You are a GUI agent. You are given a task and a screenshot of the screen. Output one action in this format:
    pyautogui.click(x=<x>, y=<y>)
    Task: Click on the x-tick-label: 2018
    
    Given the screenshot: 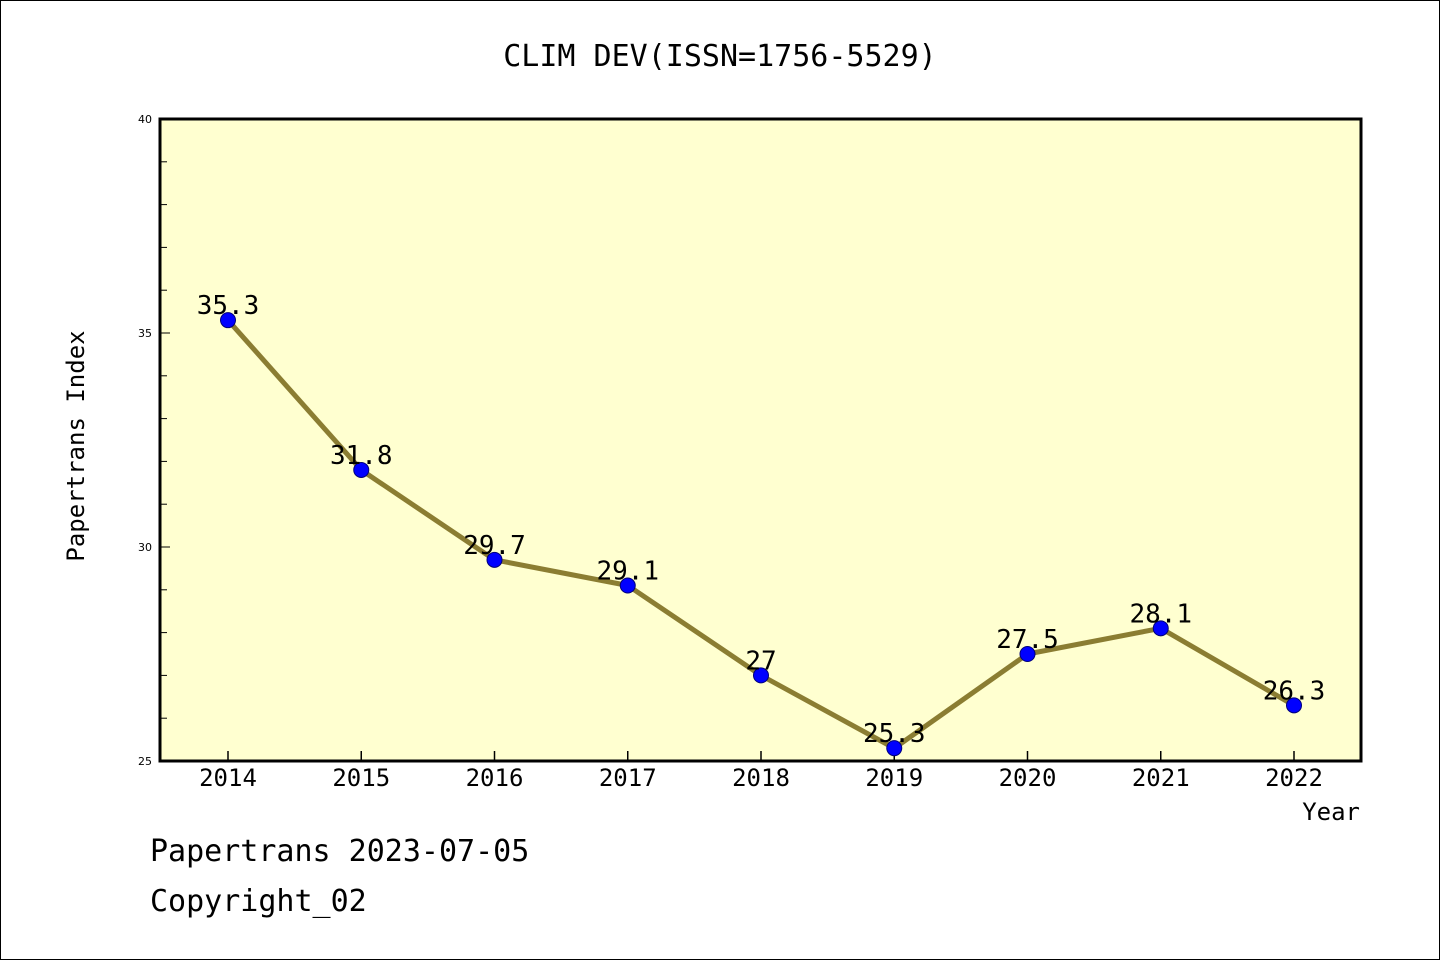 What is the action you would take?
    pyautogui.click(x=761, y=778)
    